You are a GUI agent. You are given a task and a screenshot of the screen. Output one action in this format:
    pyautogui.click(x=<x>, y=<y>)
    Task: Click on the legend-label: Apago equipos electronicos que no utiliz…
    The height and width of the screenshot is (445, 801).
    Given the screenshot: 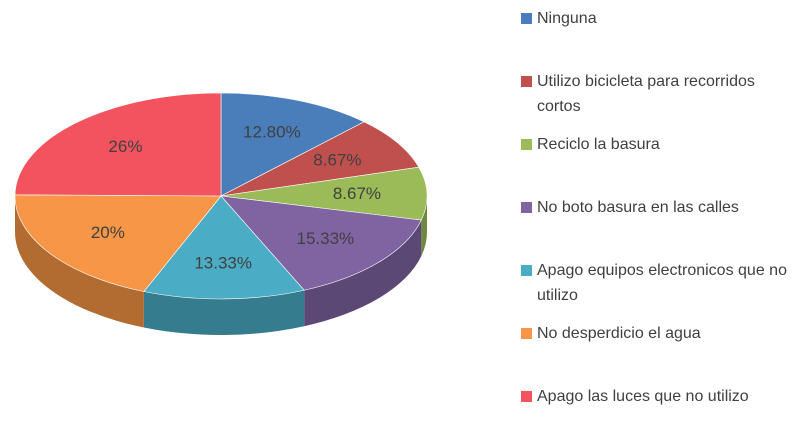 What is the action you would take?
    pyautogui.click(x=662, y=283)
    